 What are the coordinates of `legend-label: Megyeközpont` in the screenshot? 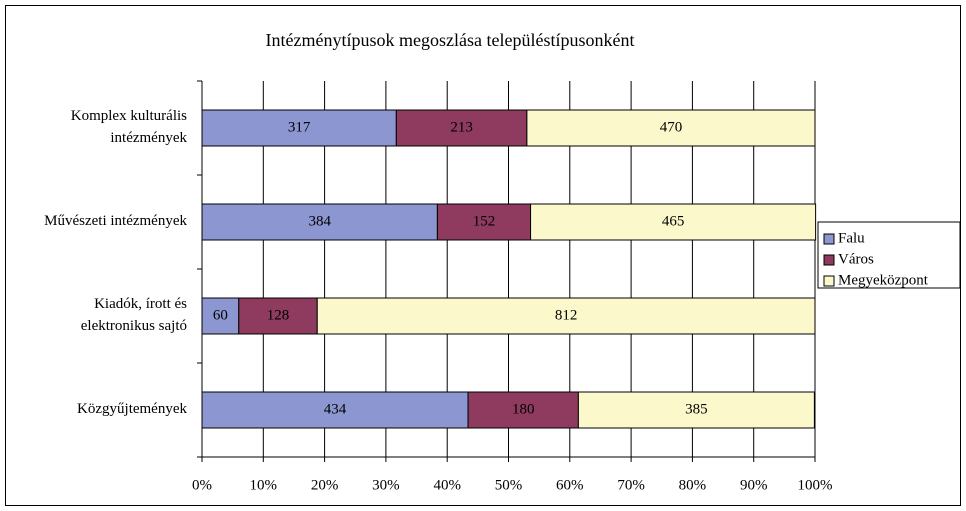 It's located at (883, 280).